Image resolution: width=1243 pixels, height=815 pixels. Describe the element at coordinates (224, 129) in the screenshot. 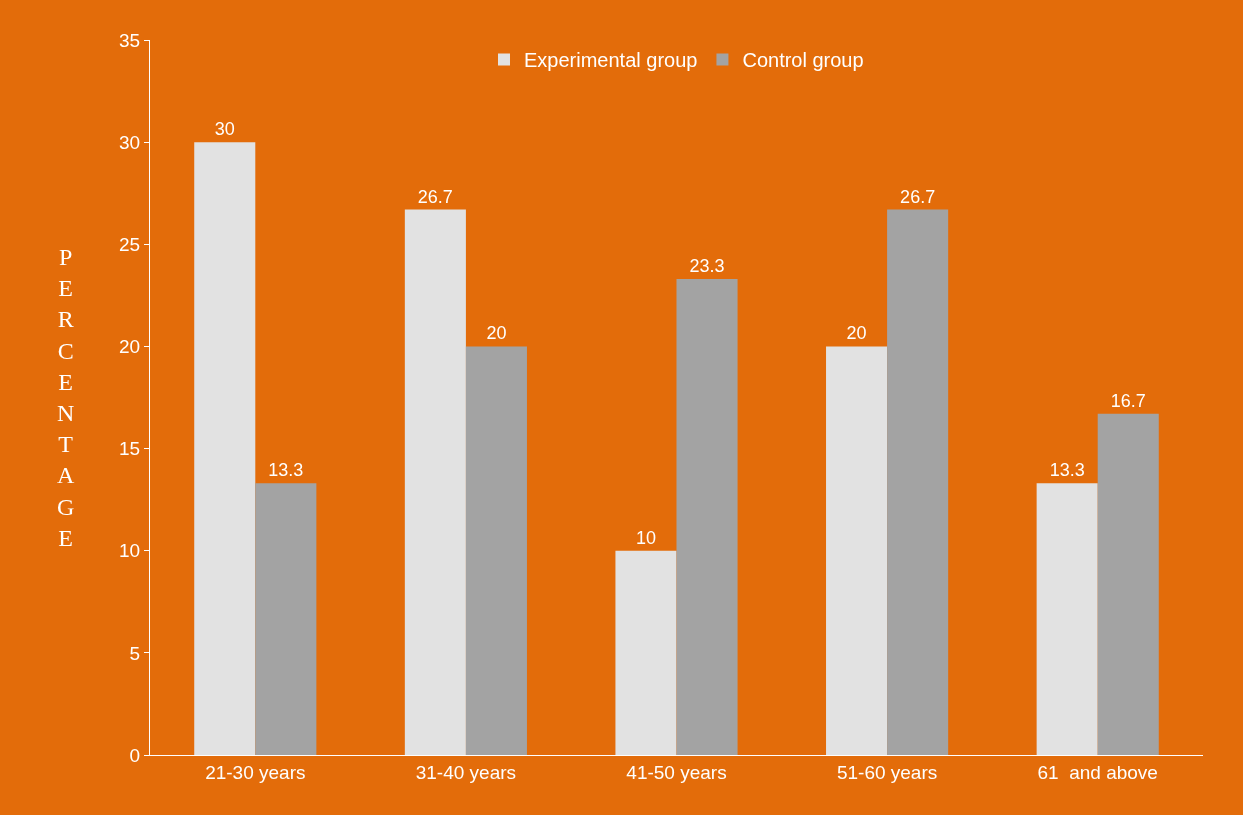

I see `data-label: 30` at that location.